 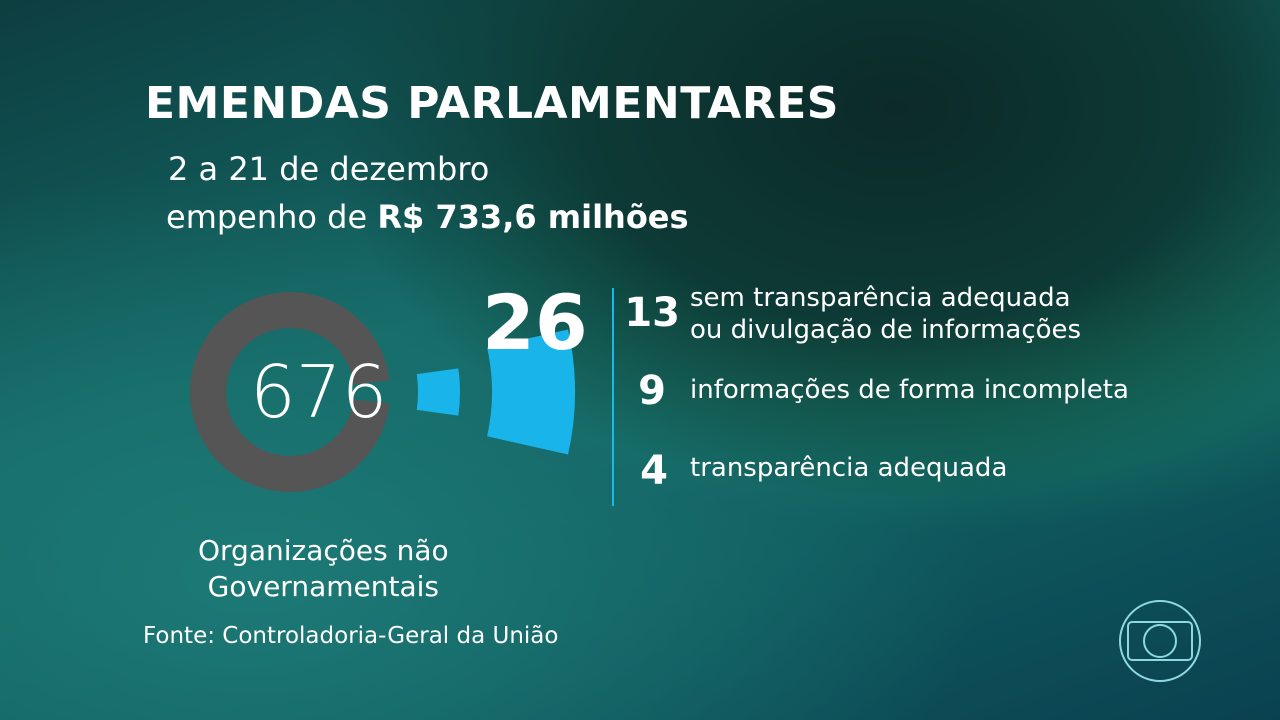 I want to click on breakdown-label: informações de forma incompleta, so click(x=909, y=390).